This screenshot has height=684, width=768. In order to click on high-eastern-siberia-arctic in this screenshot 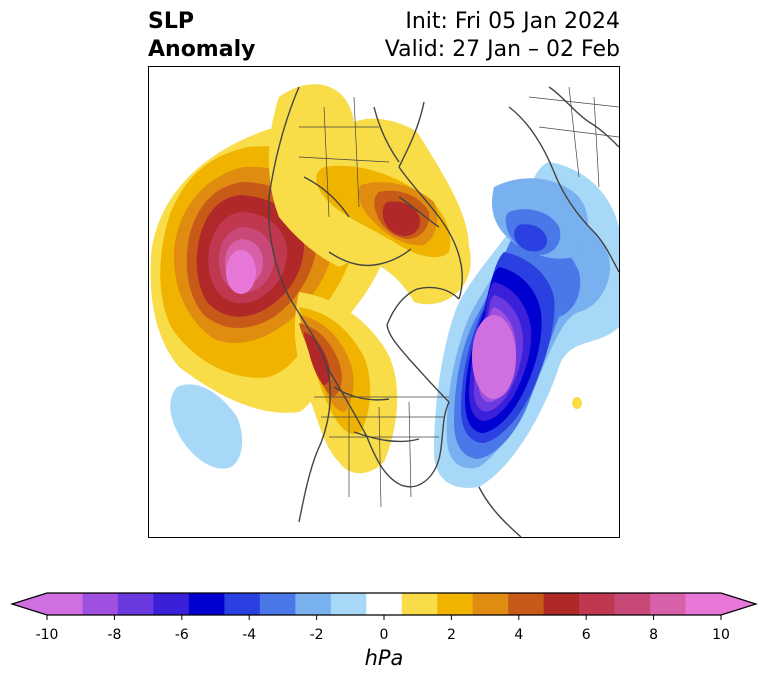, I will do `click(369, 194)`.